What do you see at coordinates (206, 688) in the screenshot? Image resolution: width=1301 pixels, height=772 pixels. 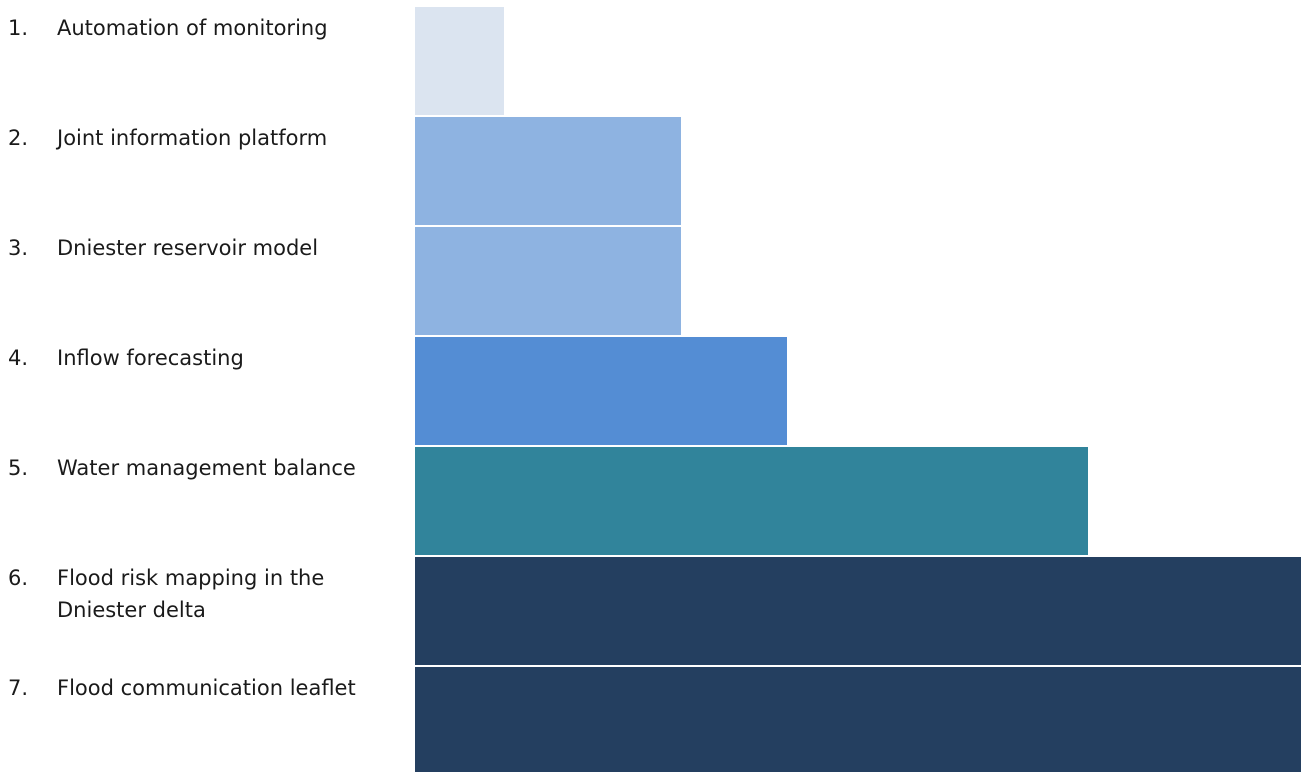 I see `item-label-7: Flood communication leaflet` at bounding box center [206, 688].